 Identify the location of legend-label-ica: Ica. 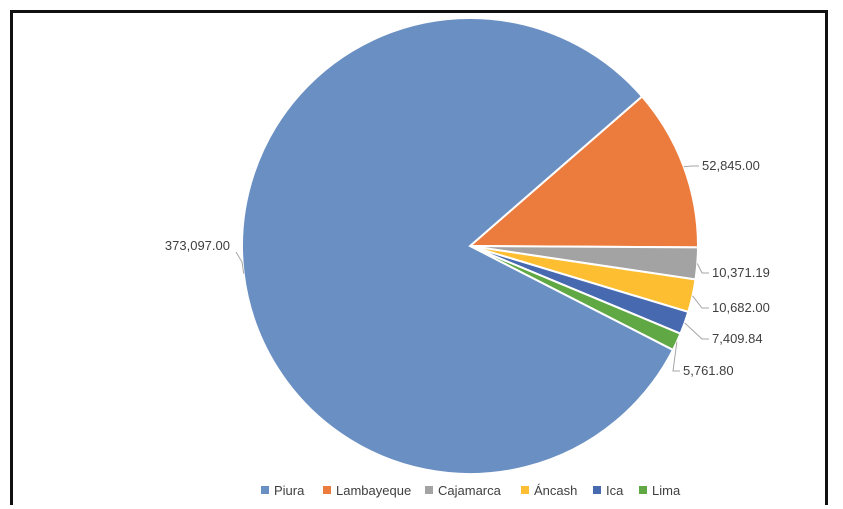
(615, 490).